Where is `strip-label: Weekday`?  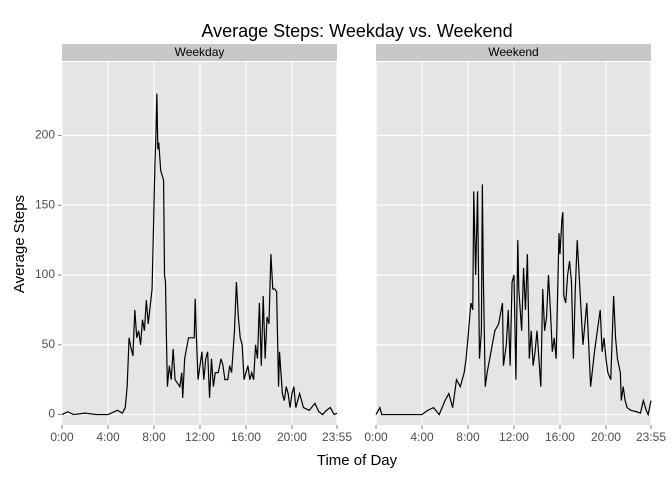
strip-label: Weekday is located at coordinates (200, 52).